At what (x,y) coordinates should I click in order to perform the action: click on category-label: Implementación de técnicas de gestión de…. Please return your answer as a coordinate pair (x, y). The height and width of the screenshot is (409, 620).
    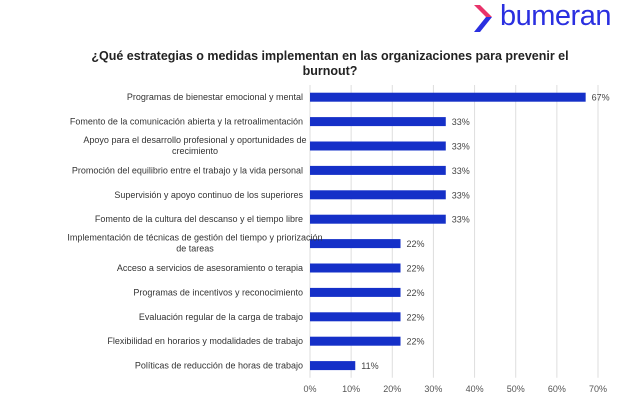
    Looking at the image, I should click on (194, 243).